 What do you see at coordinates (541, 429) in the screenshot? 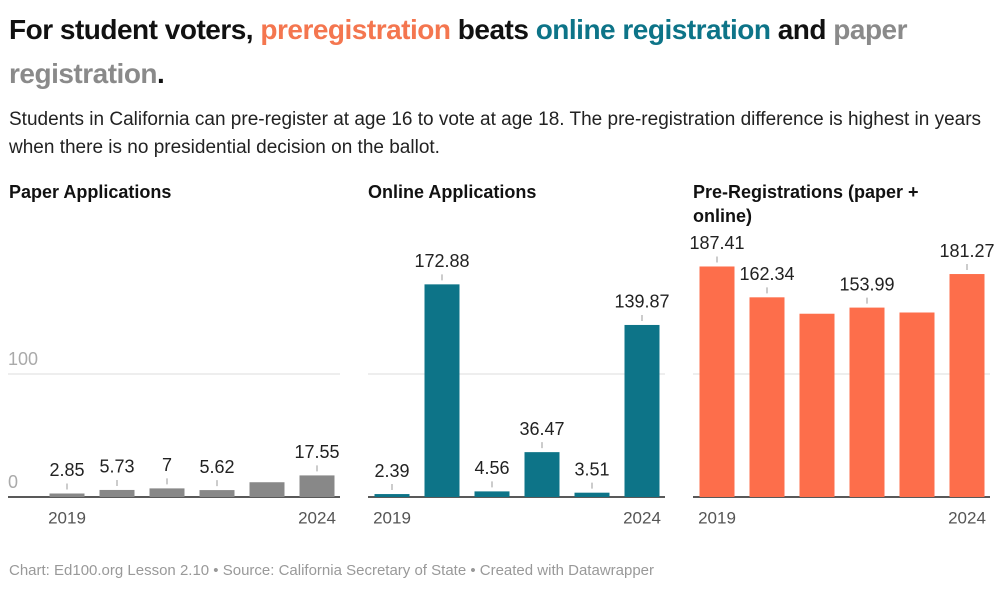
I see `value-label: 36.47` at bounding box center [541, 429].